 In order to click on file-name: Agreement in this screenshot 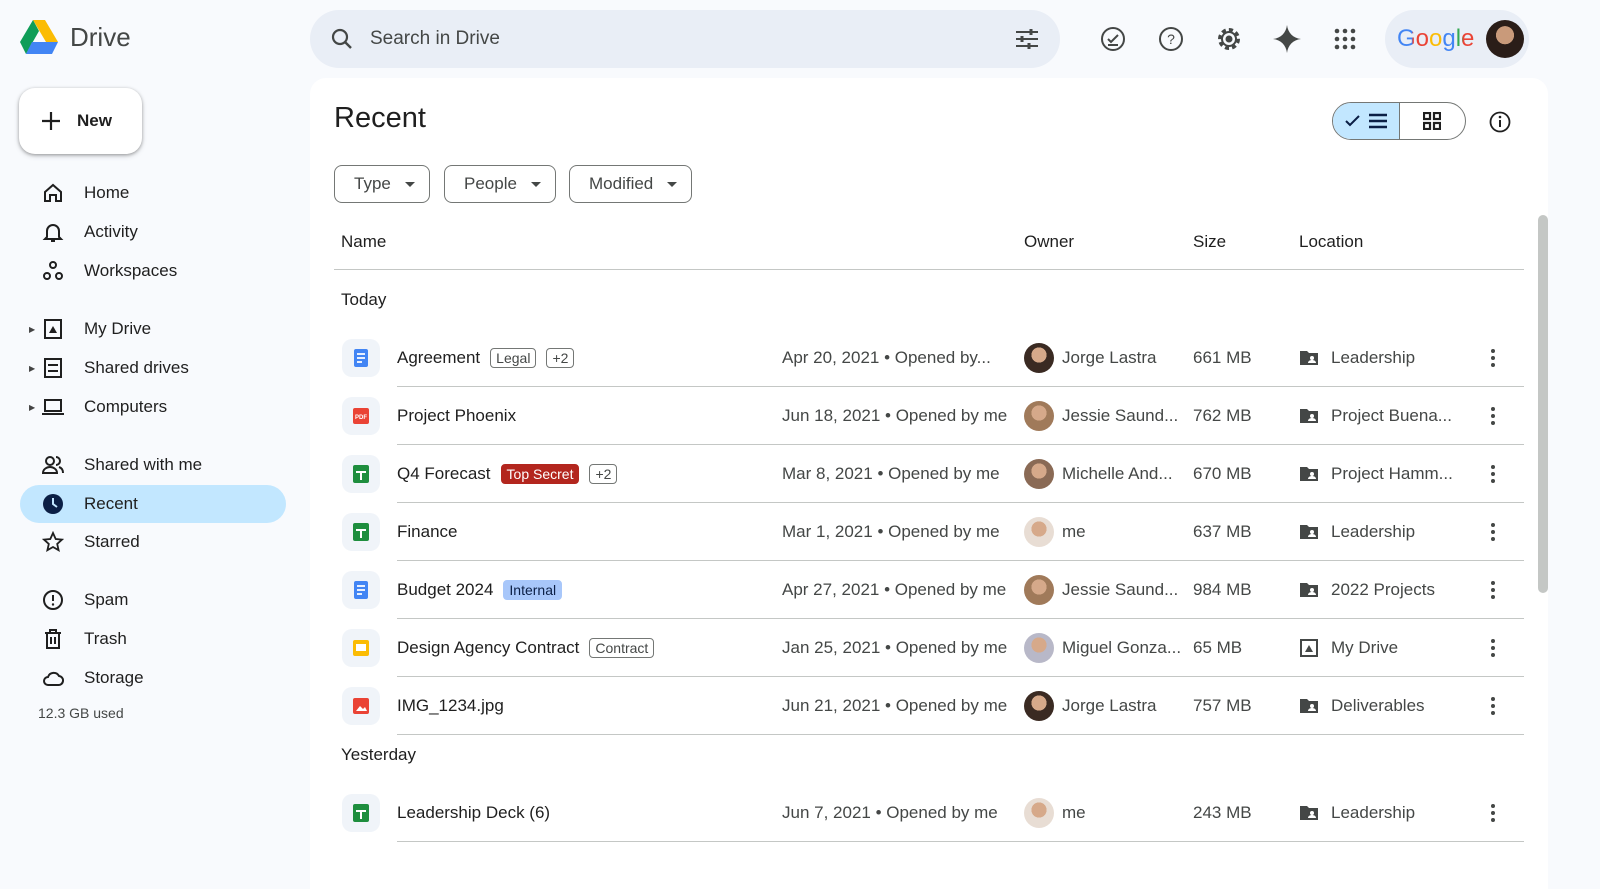, I will do `click(439, 357)`.